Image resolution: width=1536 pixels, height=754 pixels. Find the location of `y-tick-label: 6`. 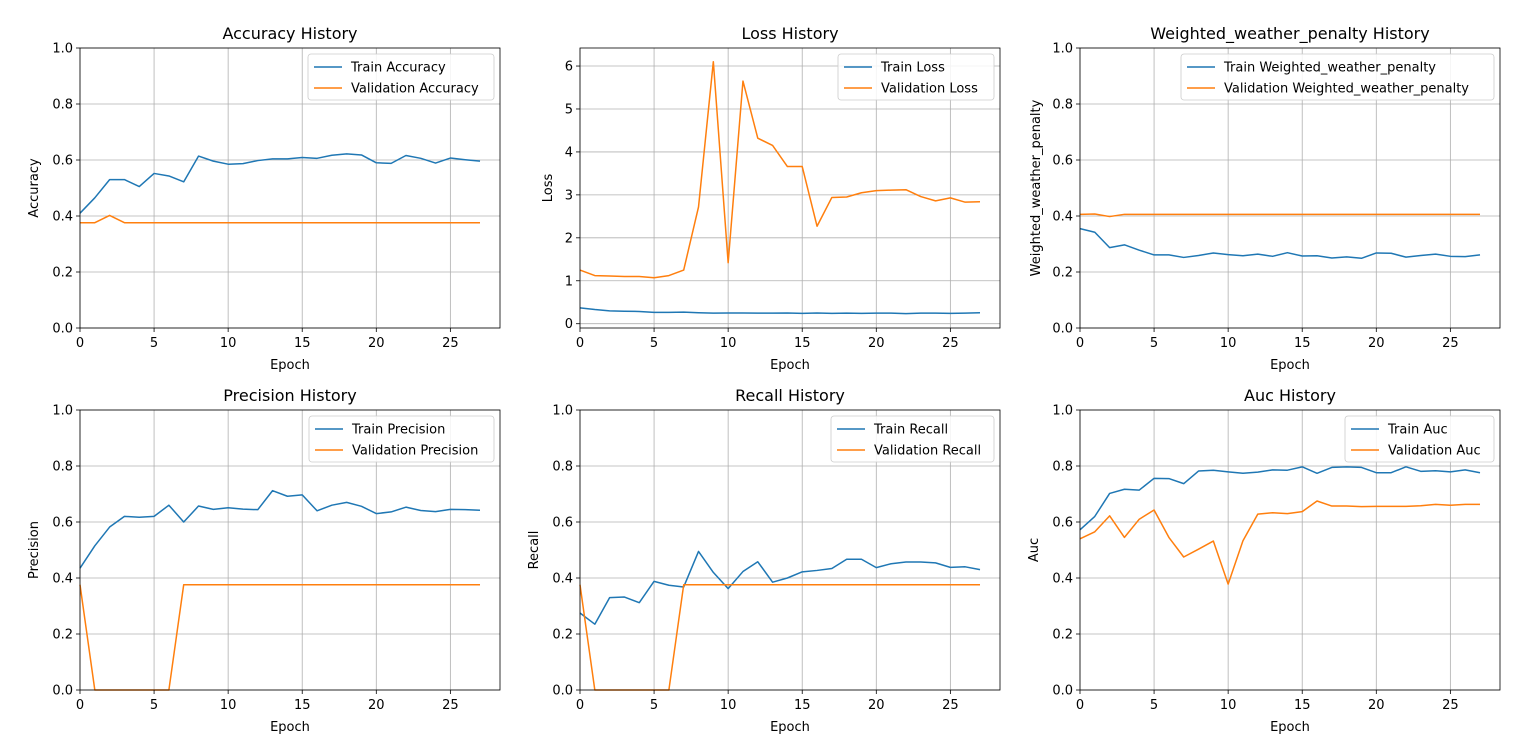

y-tick-label: 6 is located at coordinates (569, 67).